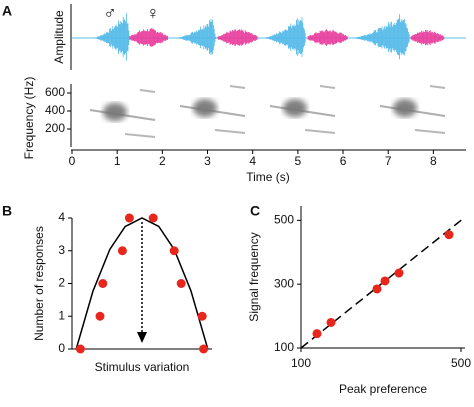 This screenshot has height=407, width=474. I want to click on y-tick-label: 0, so click(61, 348).